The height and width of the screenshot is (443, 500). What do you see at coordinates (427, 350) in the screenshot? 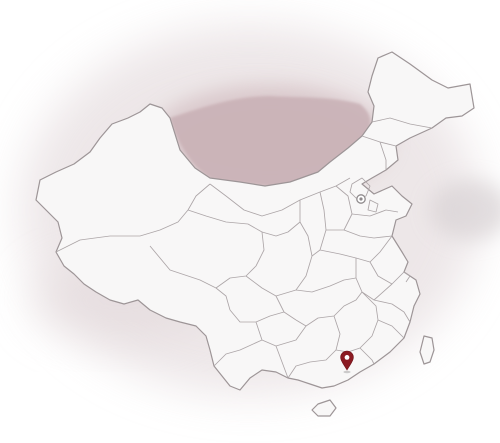
I see `taiwan-island` at bounding box center [427, 350].